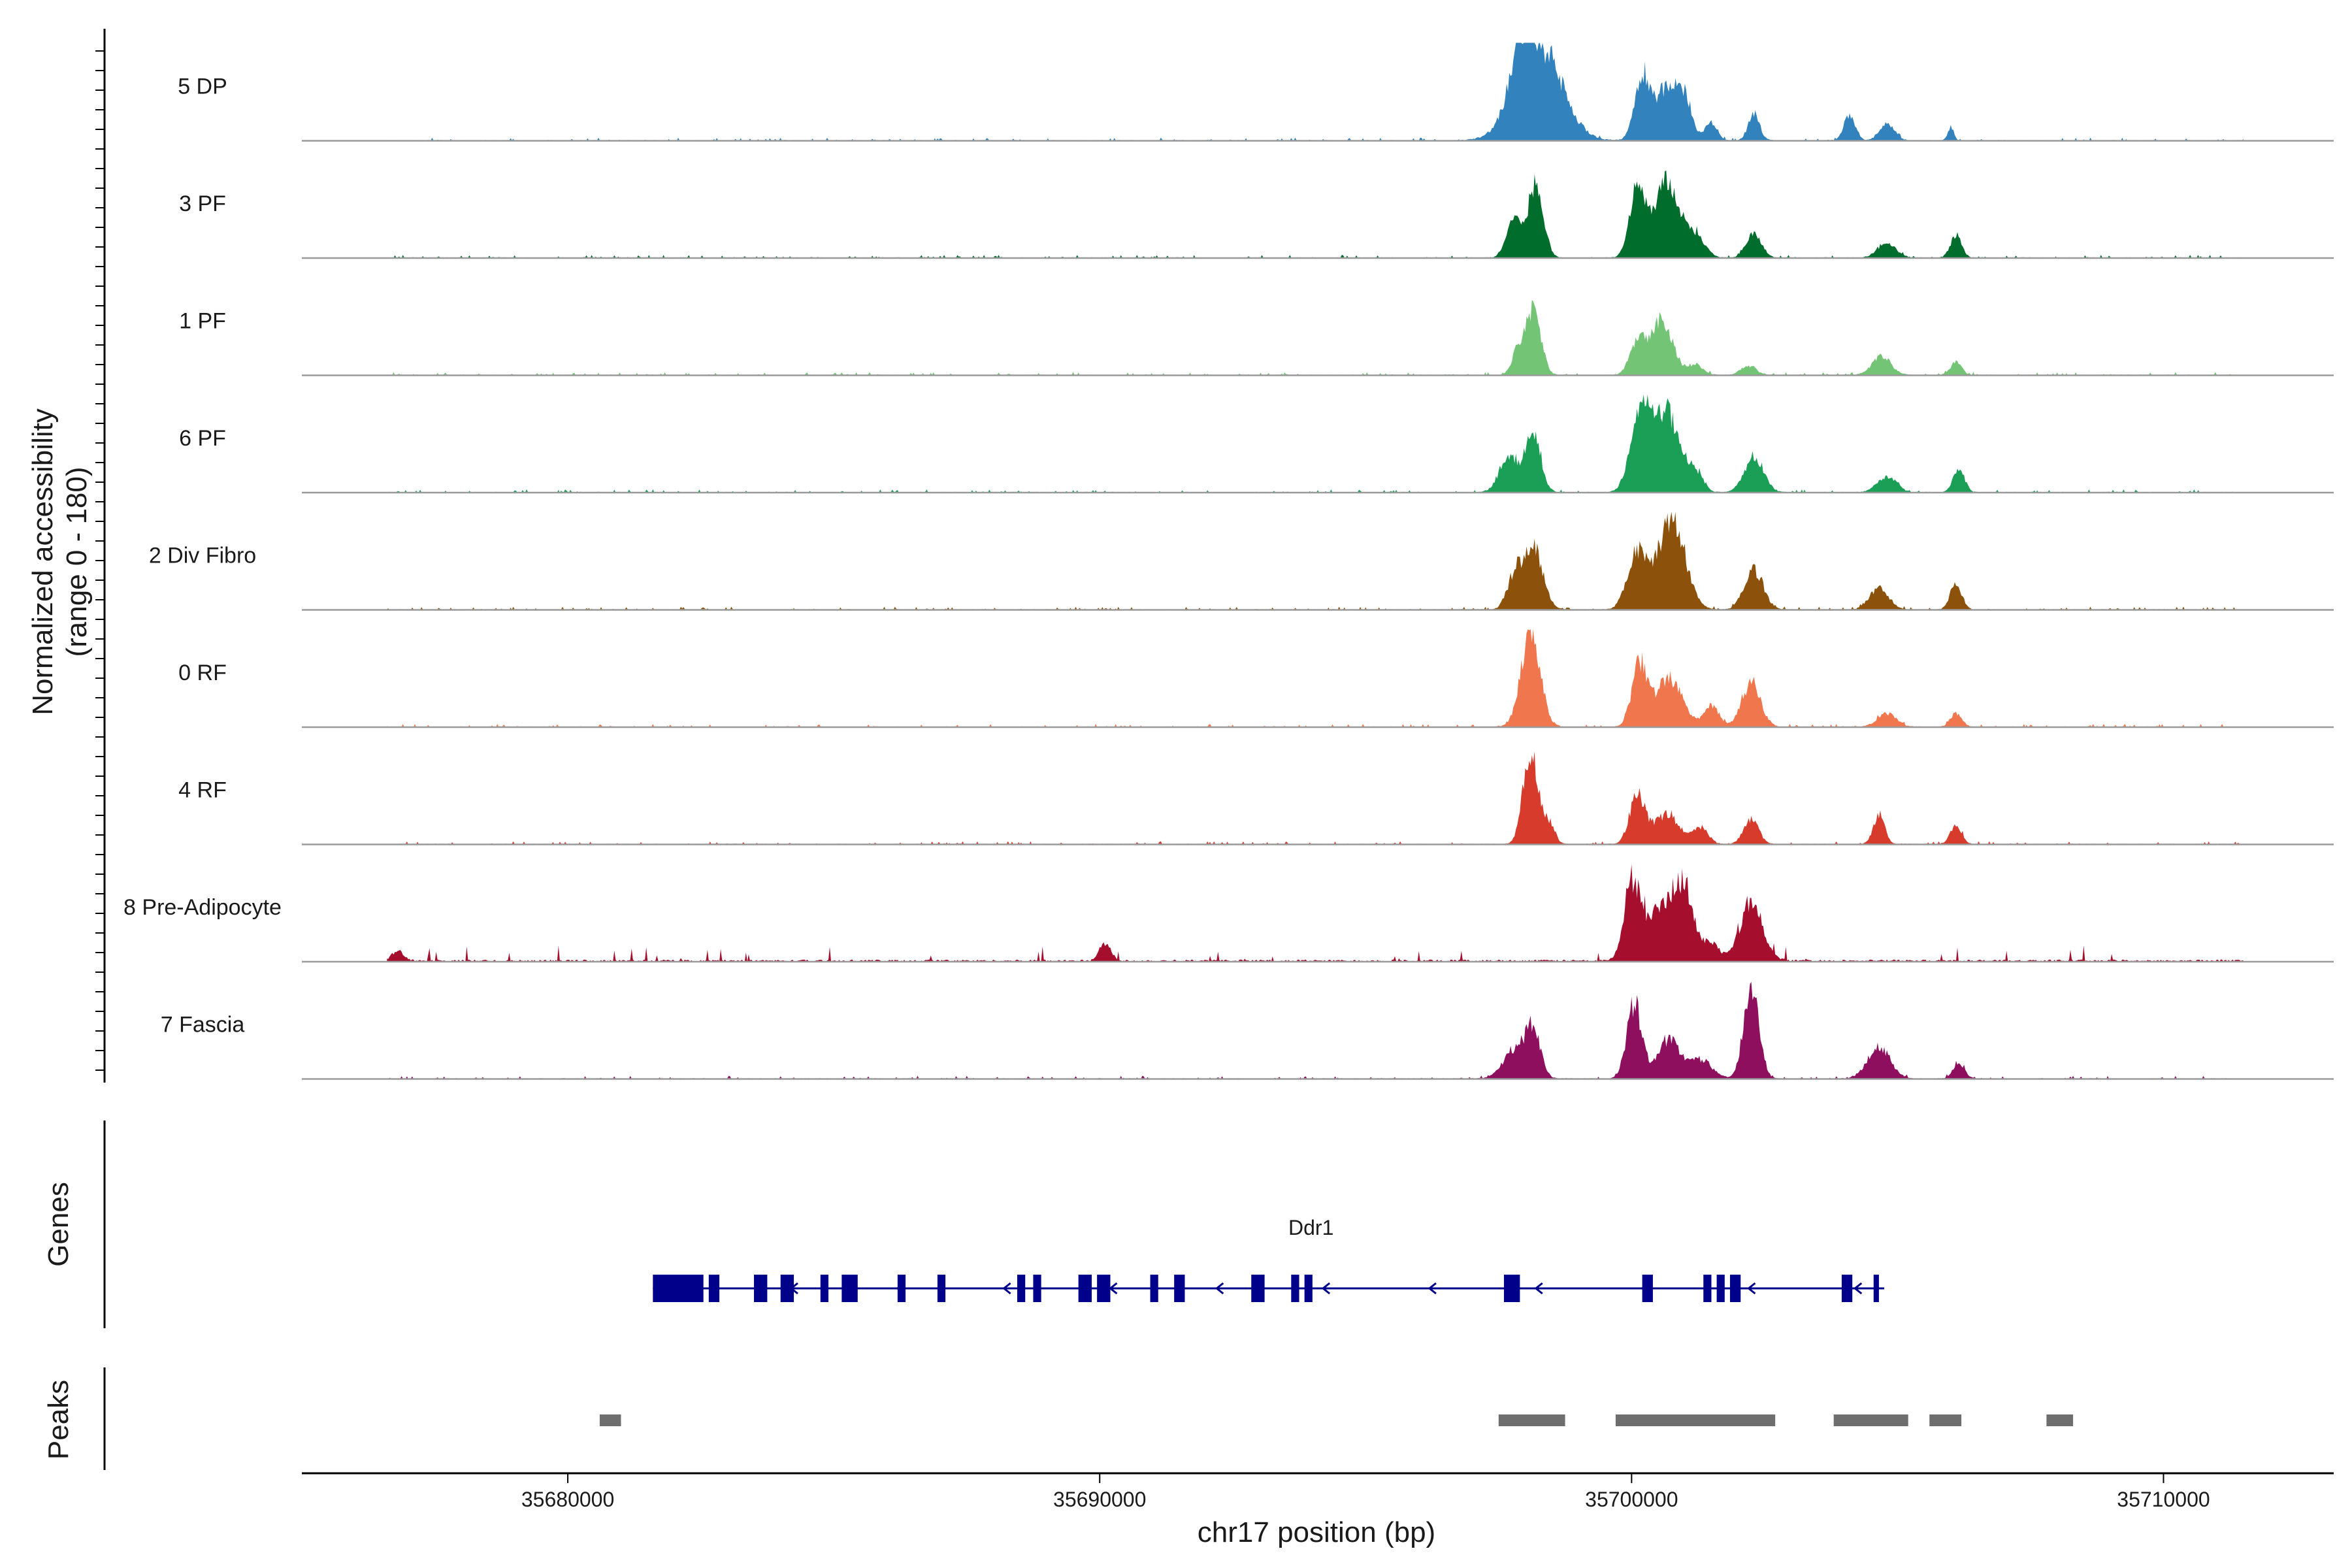  What do you see at coordinates (1310, 1227) in the screenshot?
I see `gene-label: Ddr1` at bounding box center [1310, 1227].